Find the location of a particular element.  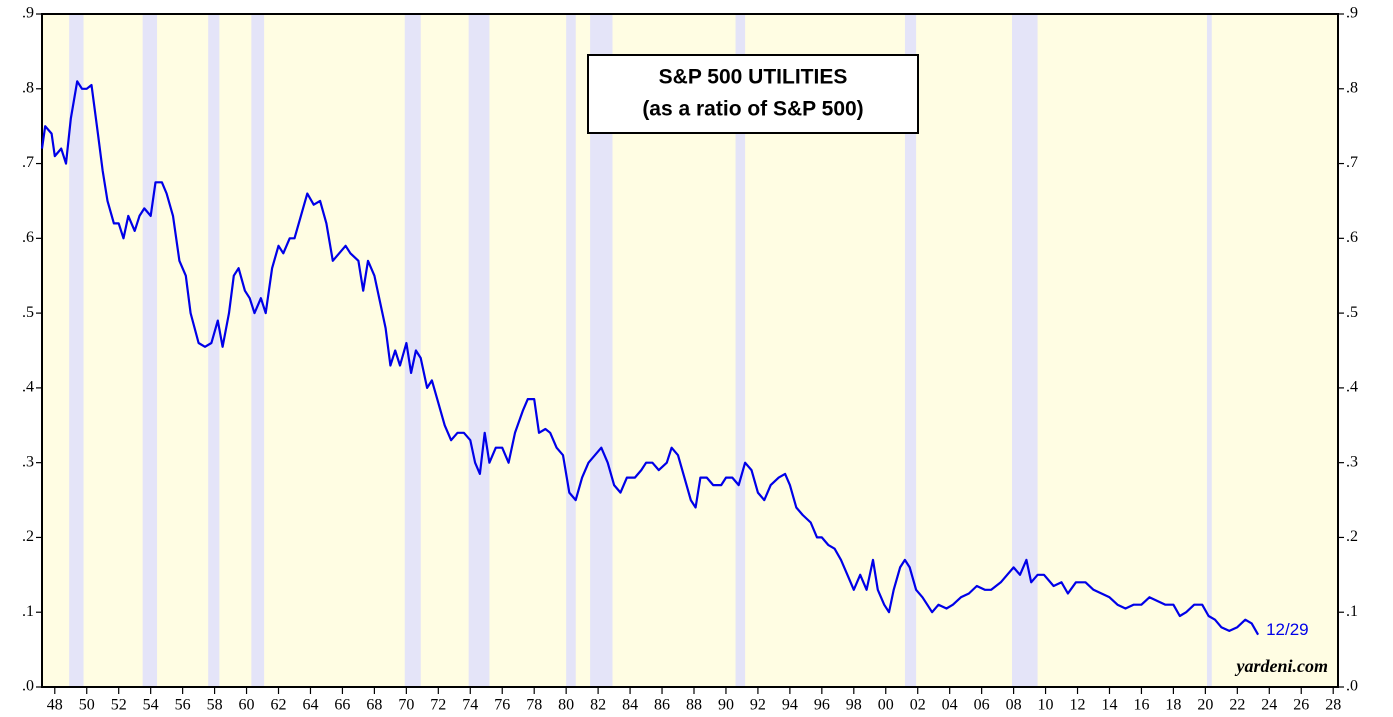

x-tick-label: 92 is located at coordinates (758, 705).